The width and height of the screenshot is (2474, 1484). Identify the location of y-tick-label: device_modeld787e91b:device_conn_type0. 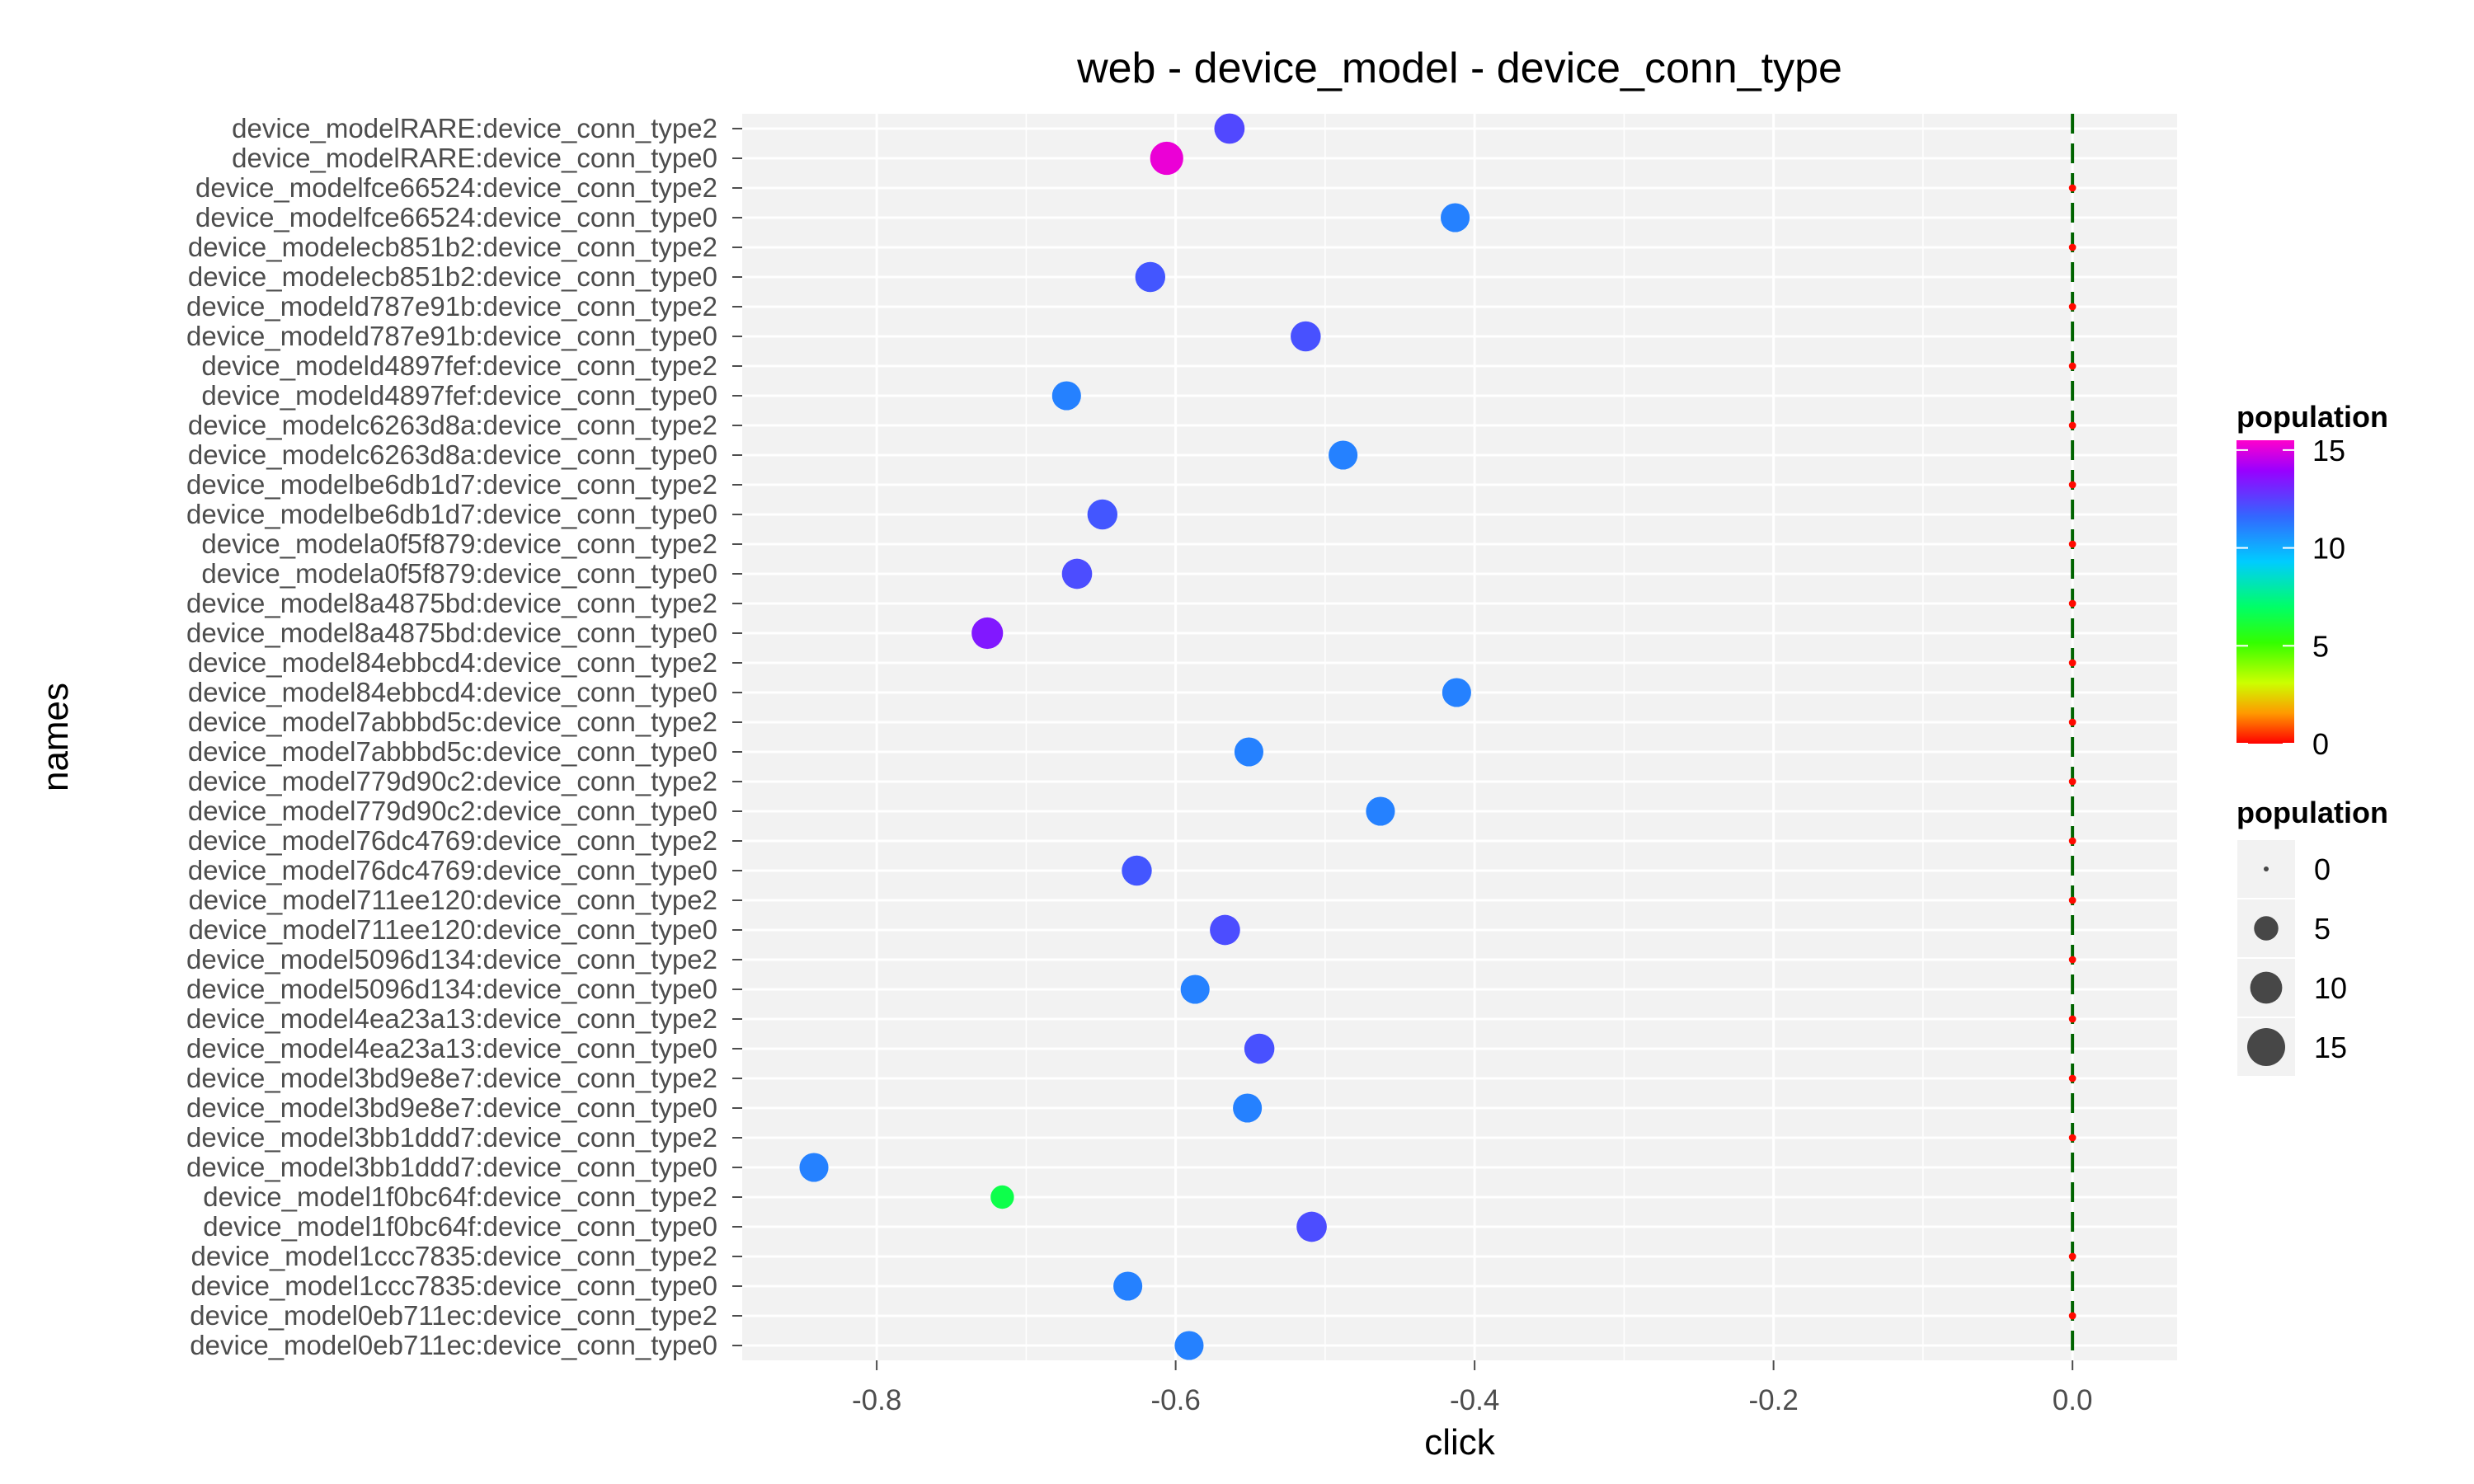
(451, 336).